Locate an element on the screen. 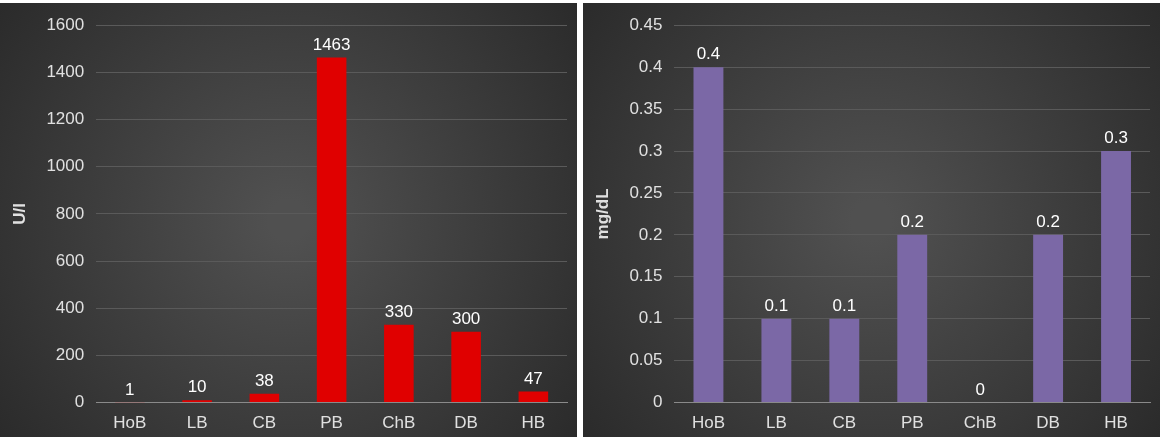 The height and width of the screenshot is (440, 1162). data-label: 0 is located at coordinates (980, 389).